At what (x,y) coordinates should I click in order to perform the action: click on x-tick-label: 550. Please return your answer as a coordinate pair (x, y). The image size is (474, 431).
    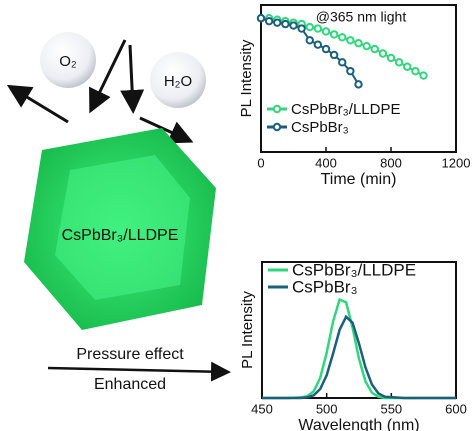
    Looking at the image, I should click on (391, 408).